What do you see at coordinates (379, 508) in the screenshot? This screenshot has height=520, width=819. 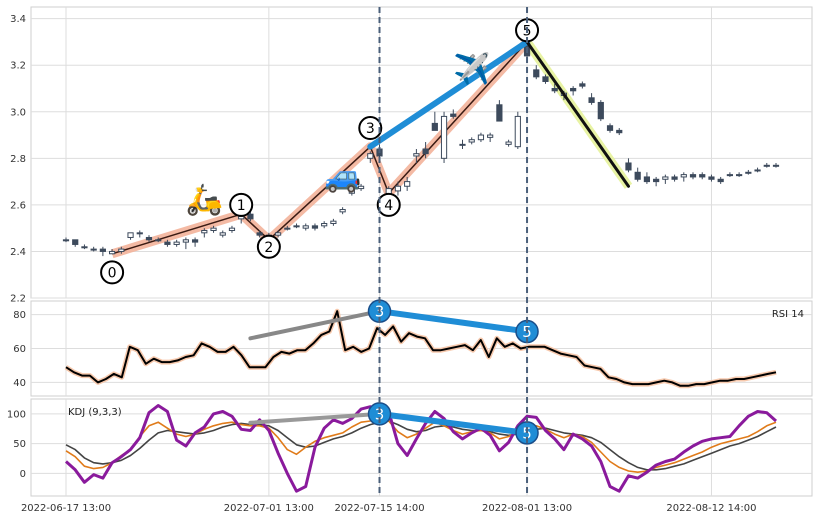 I see `x-tick-label: 2022-07-15 14:00` at bounding box center [379, 508].